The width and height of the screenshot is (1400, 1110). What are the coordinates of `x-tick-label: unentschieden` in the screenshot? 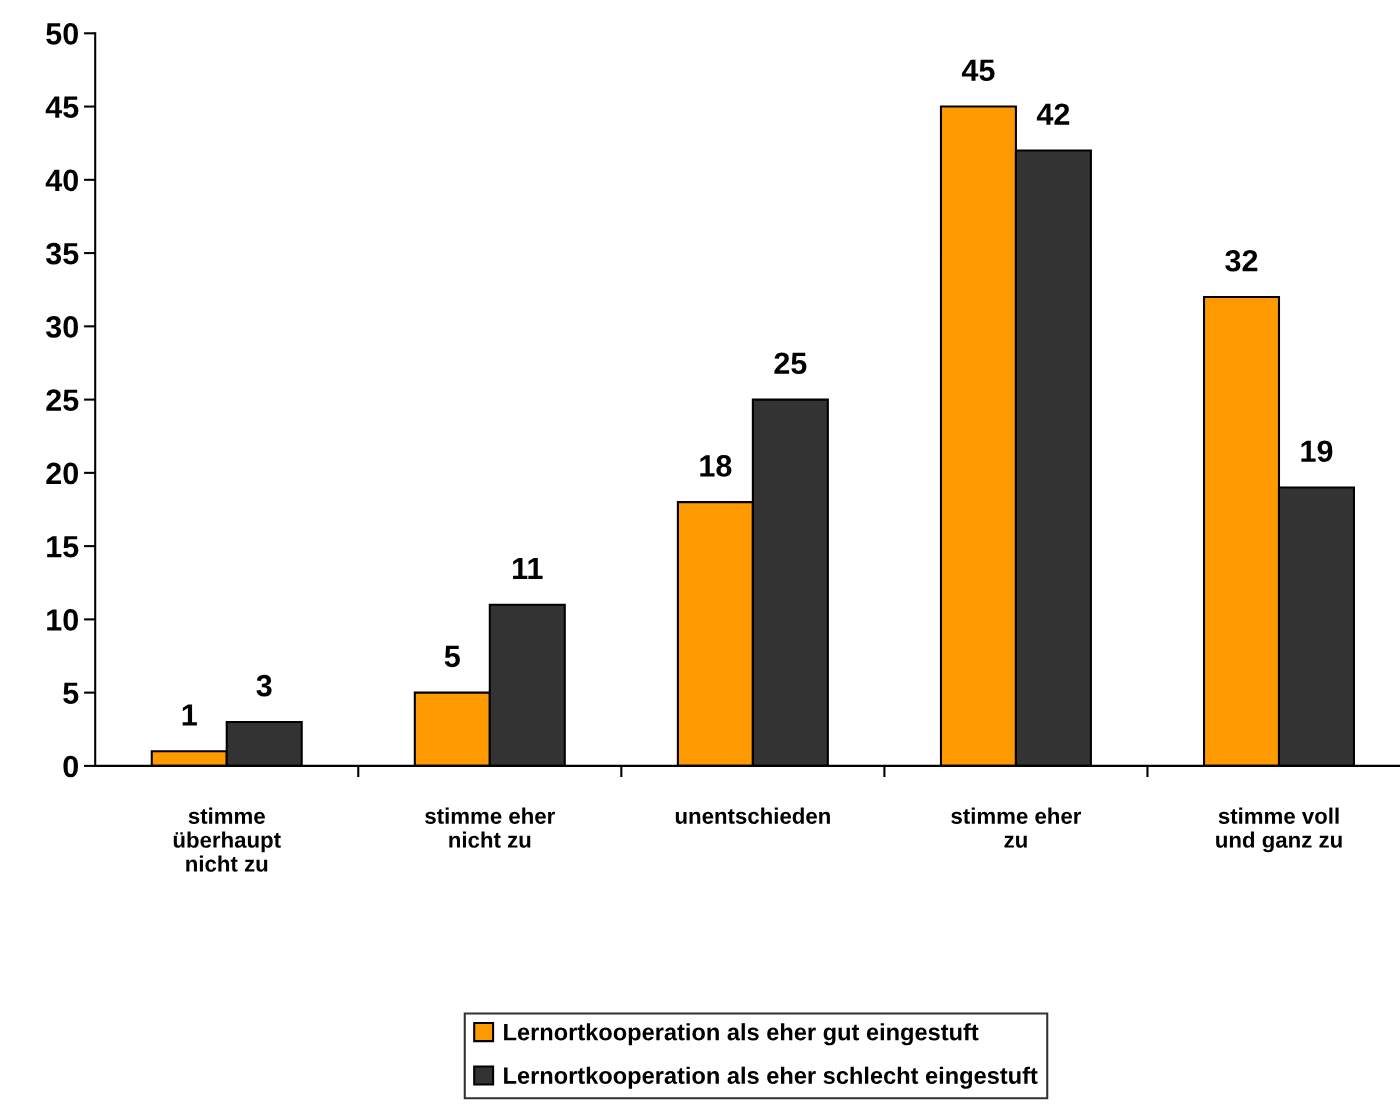 It's located at (752, 815).